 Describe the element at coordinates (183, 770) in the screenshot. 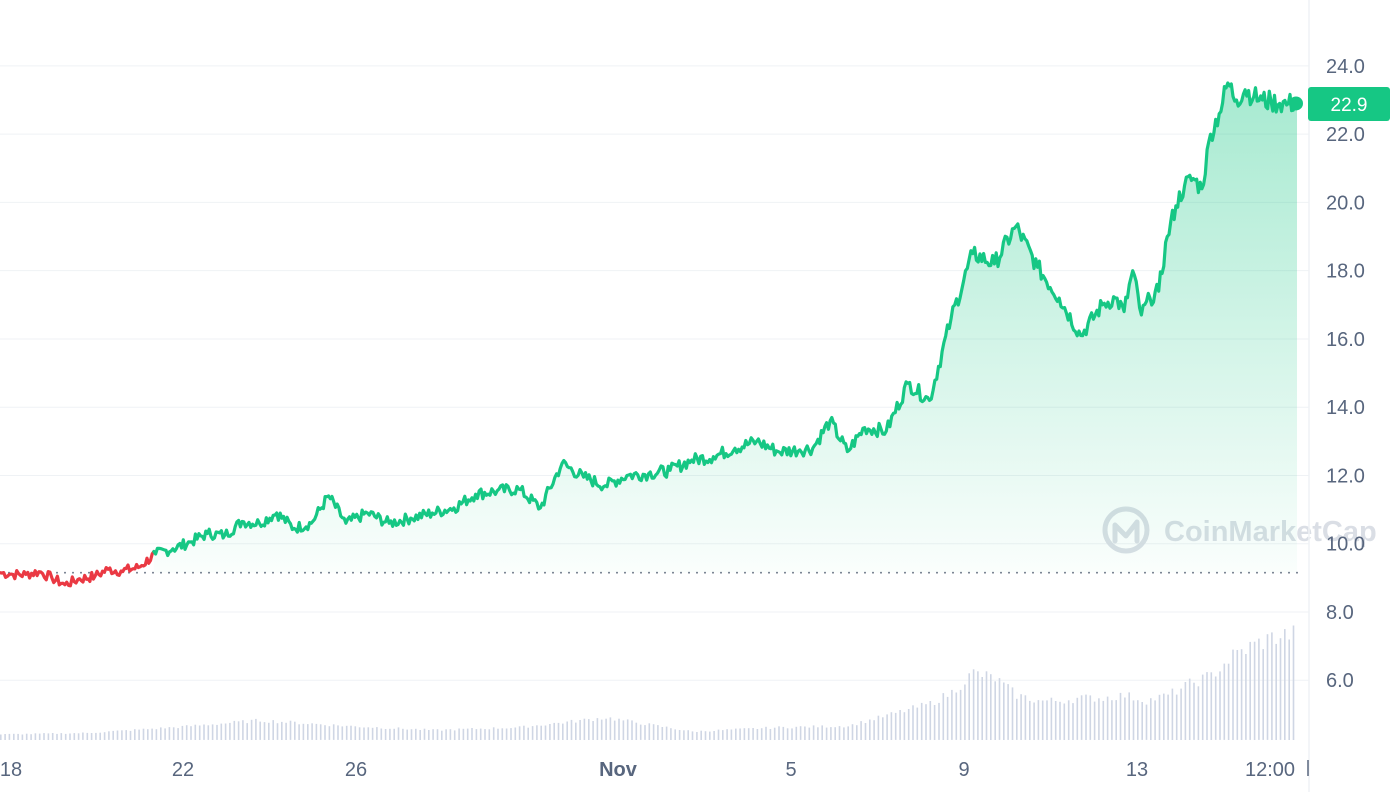

I see `x-tick-label: 22` at that location.